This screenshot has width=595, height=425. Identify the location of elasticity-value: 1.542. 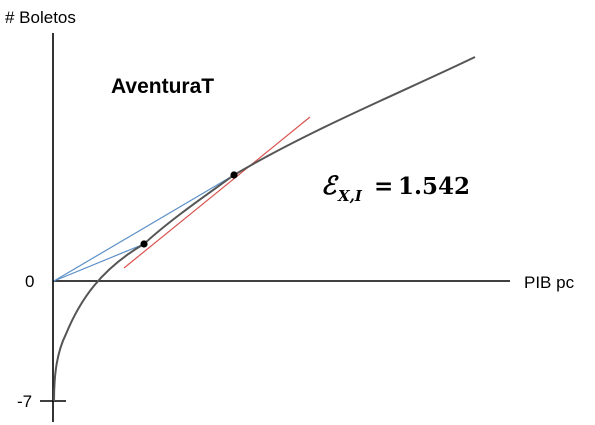
(434, 186).